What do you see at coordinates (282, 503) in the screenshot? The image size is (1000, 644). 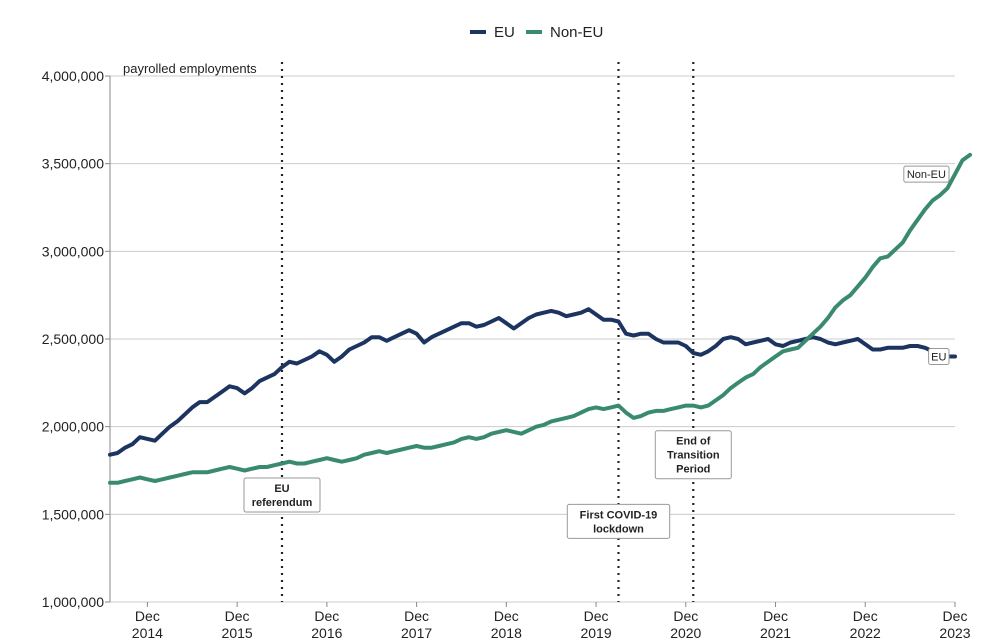 I see `event-label-text: referendum` at bounding box center [282, 503].